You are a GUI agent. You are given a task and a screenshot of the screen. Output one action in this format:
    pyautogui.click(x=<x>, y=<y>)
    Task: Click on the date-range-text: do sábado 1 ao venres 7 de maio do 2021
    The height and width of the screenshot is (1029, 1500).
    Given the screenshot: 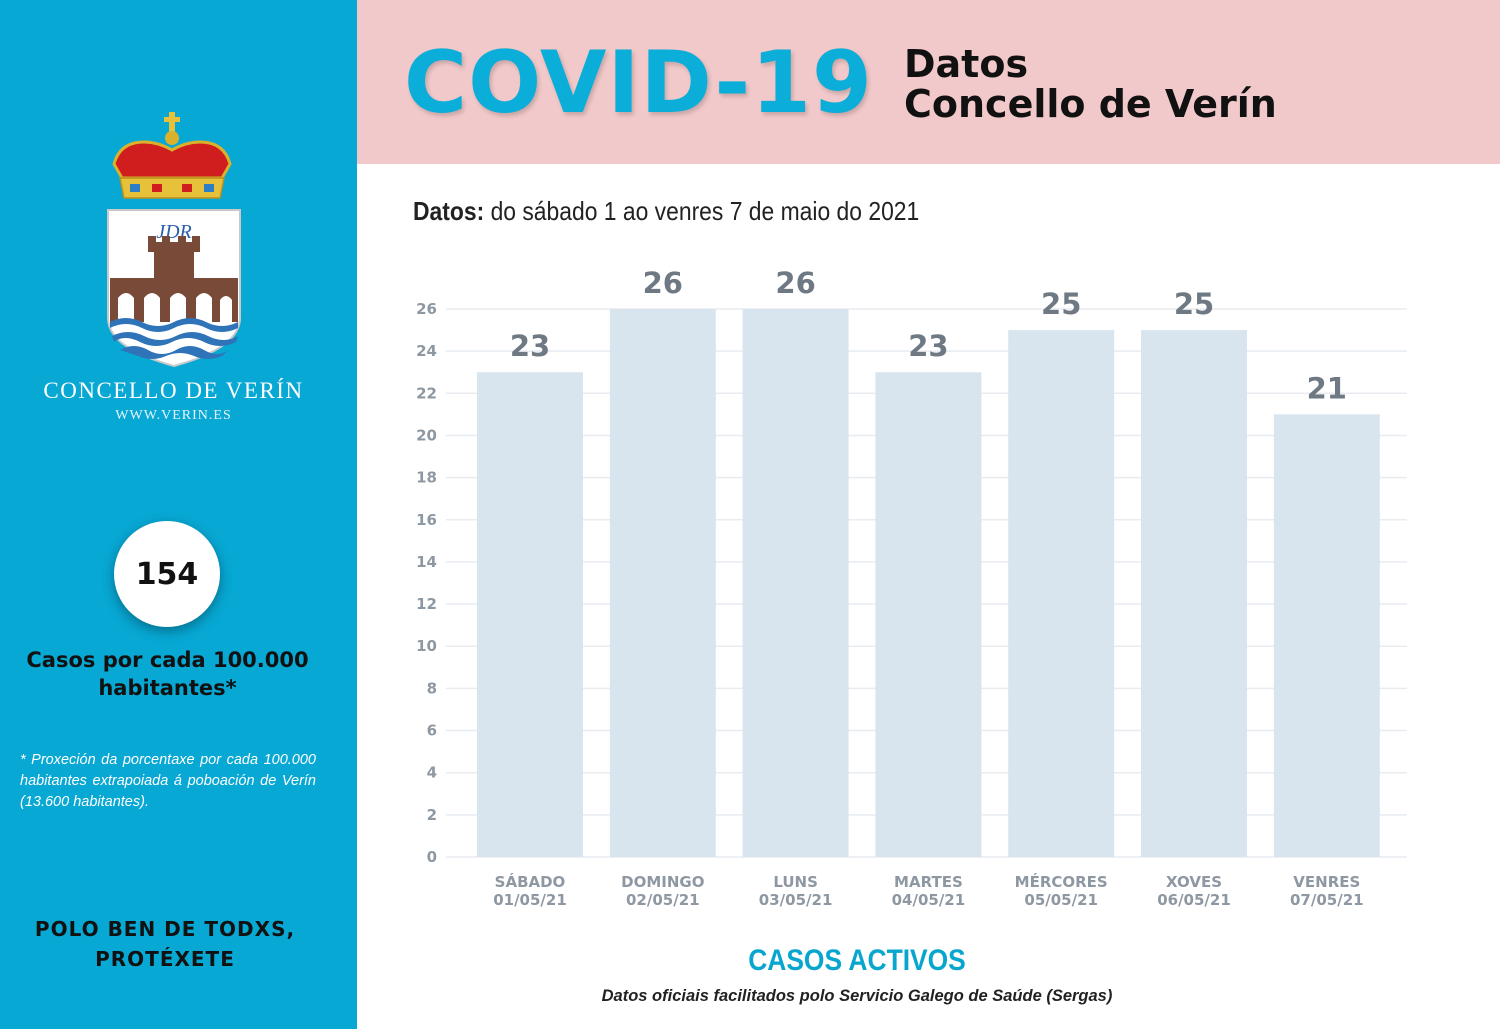 What is the action you would take?
    pyautogui.click(x=705, y=211)
    